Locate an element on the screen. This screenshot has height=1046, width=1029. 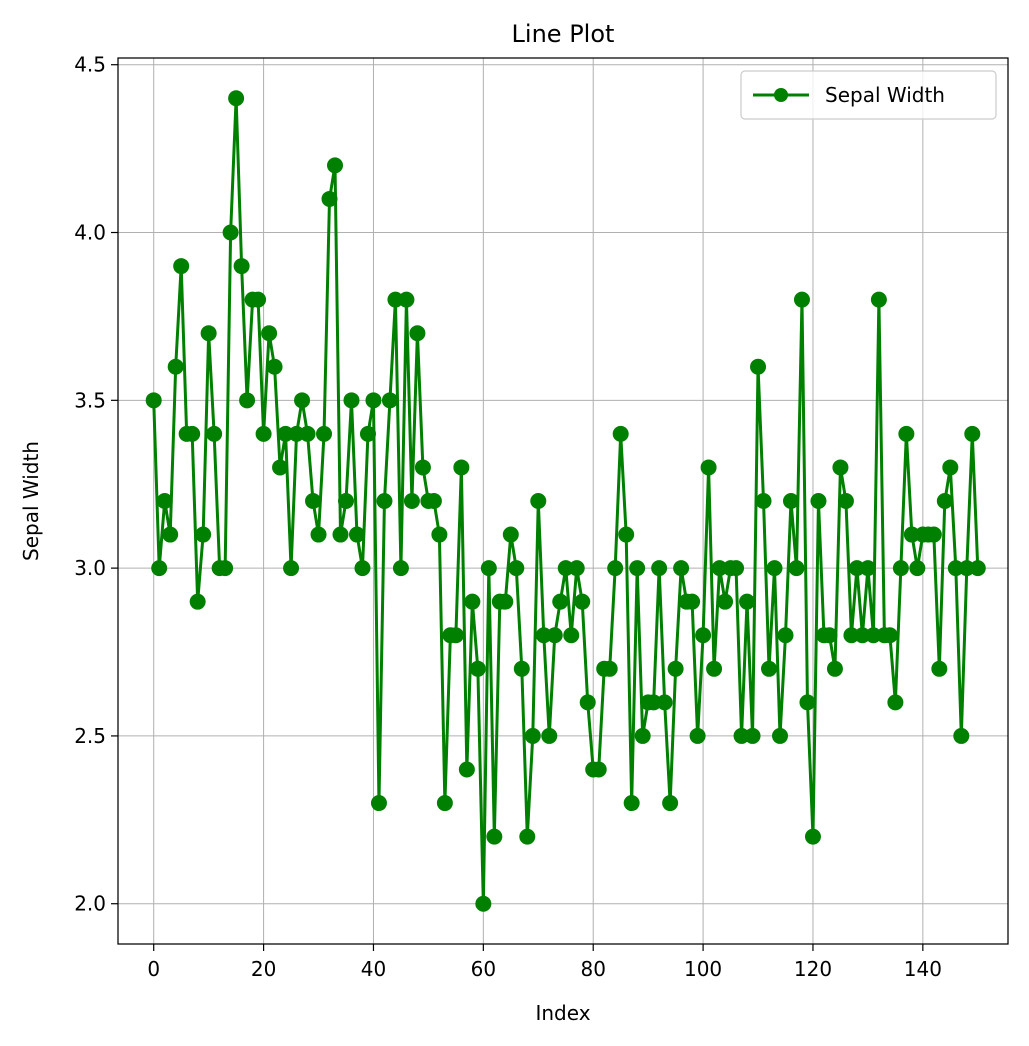
chart-title: Line Plot is located at coordinates (563, 34).